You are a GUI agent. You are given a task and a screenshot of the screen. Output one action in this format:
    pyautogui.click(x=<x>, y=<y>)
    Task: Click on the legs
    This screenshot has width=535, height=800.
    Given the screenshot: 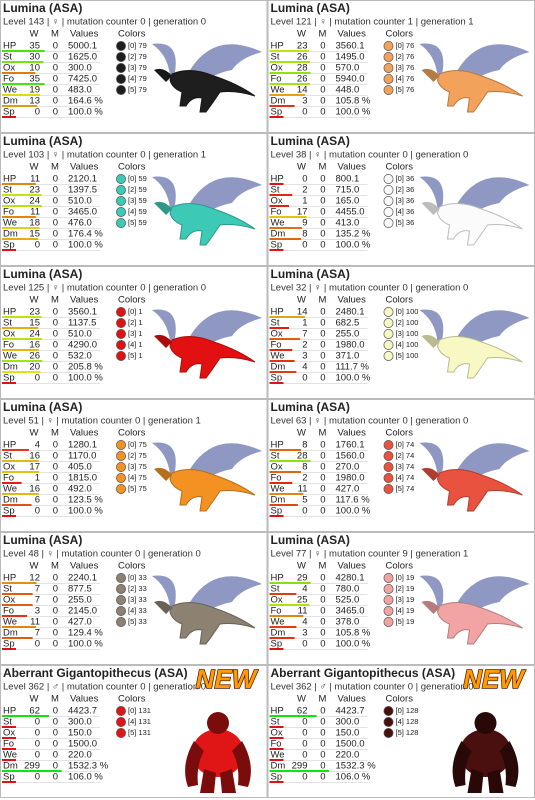 What is the action you would take?
    pyautogui.click(x=218, y=781)
    